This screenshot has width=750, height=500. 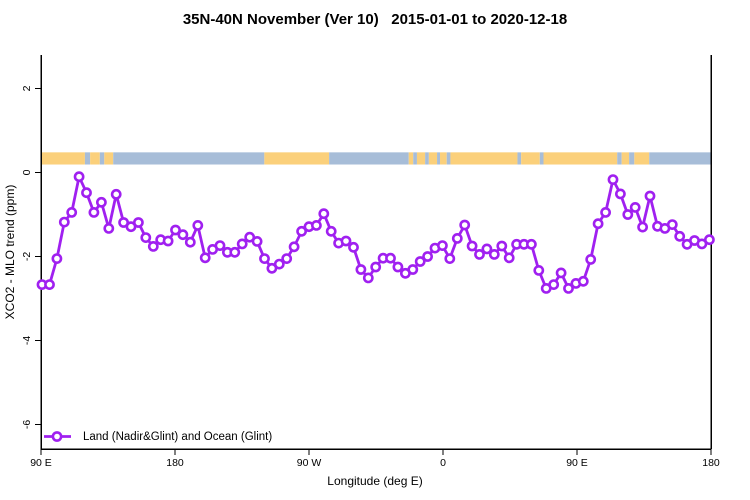 I want to click on y-tick-label: -2, so click(x=27, y=256).